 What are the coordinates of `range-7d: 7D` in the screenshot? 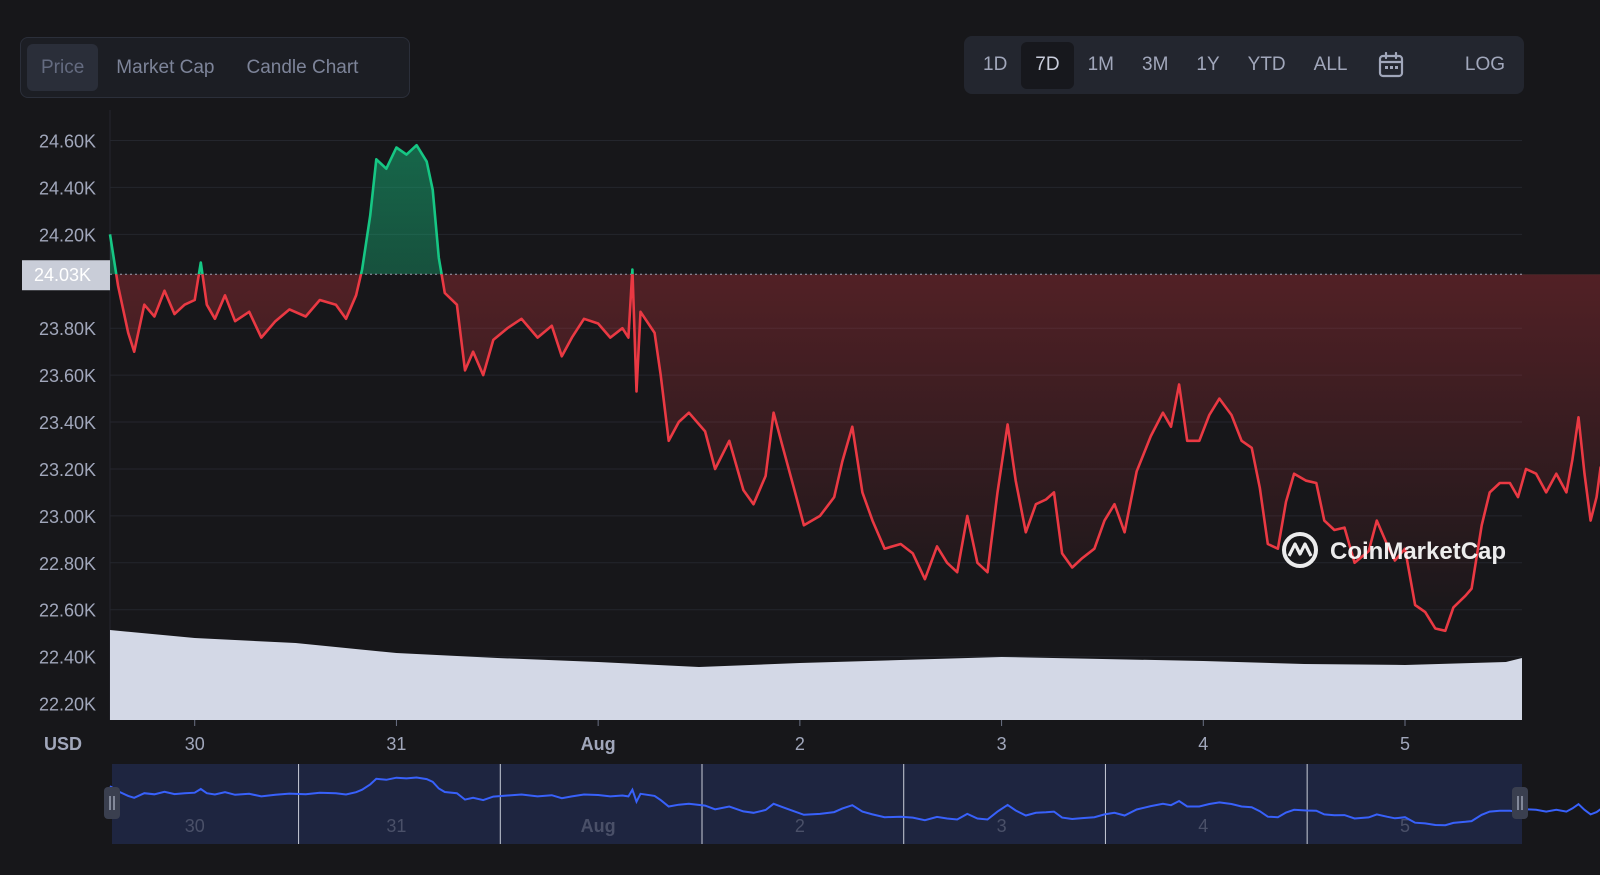 It's located at (1047, 65).